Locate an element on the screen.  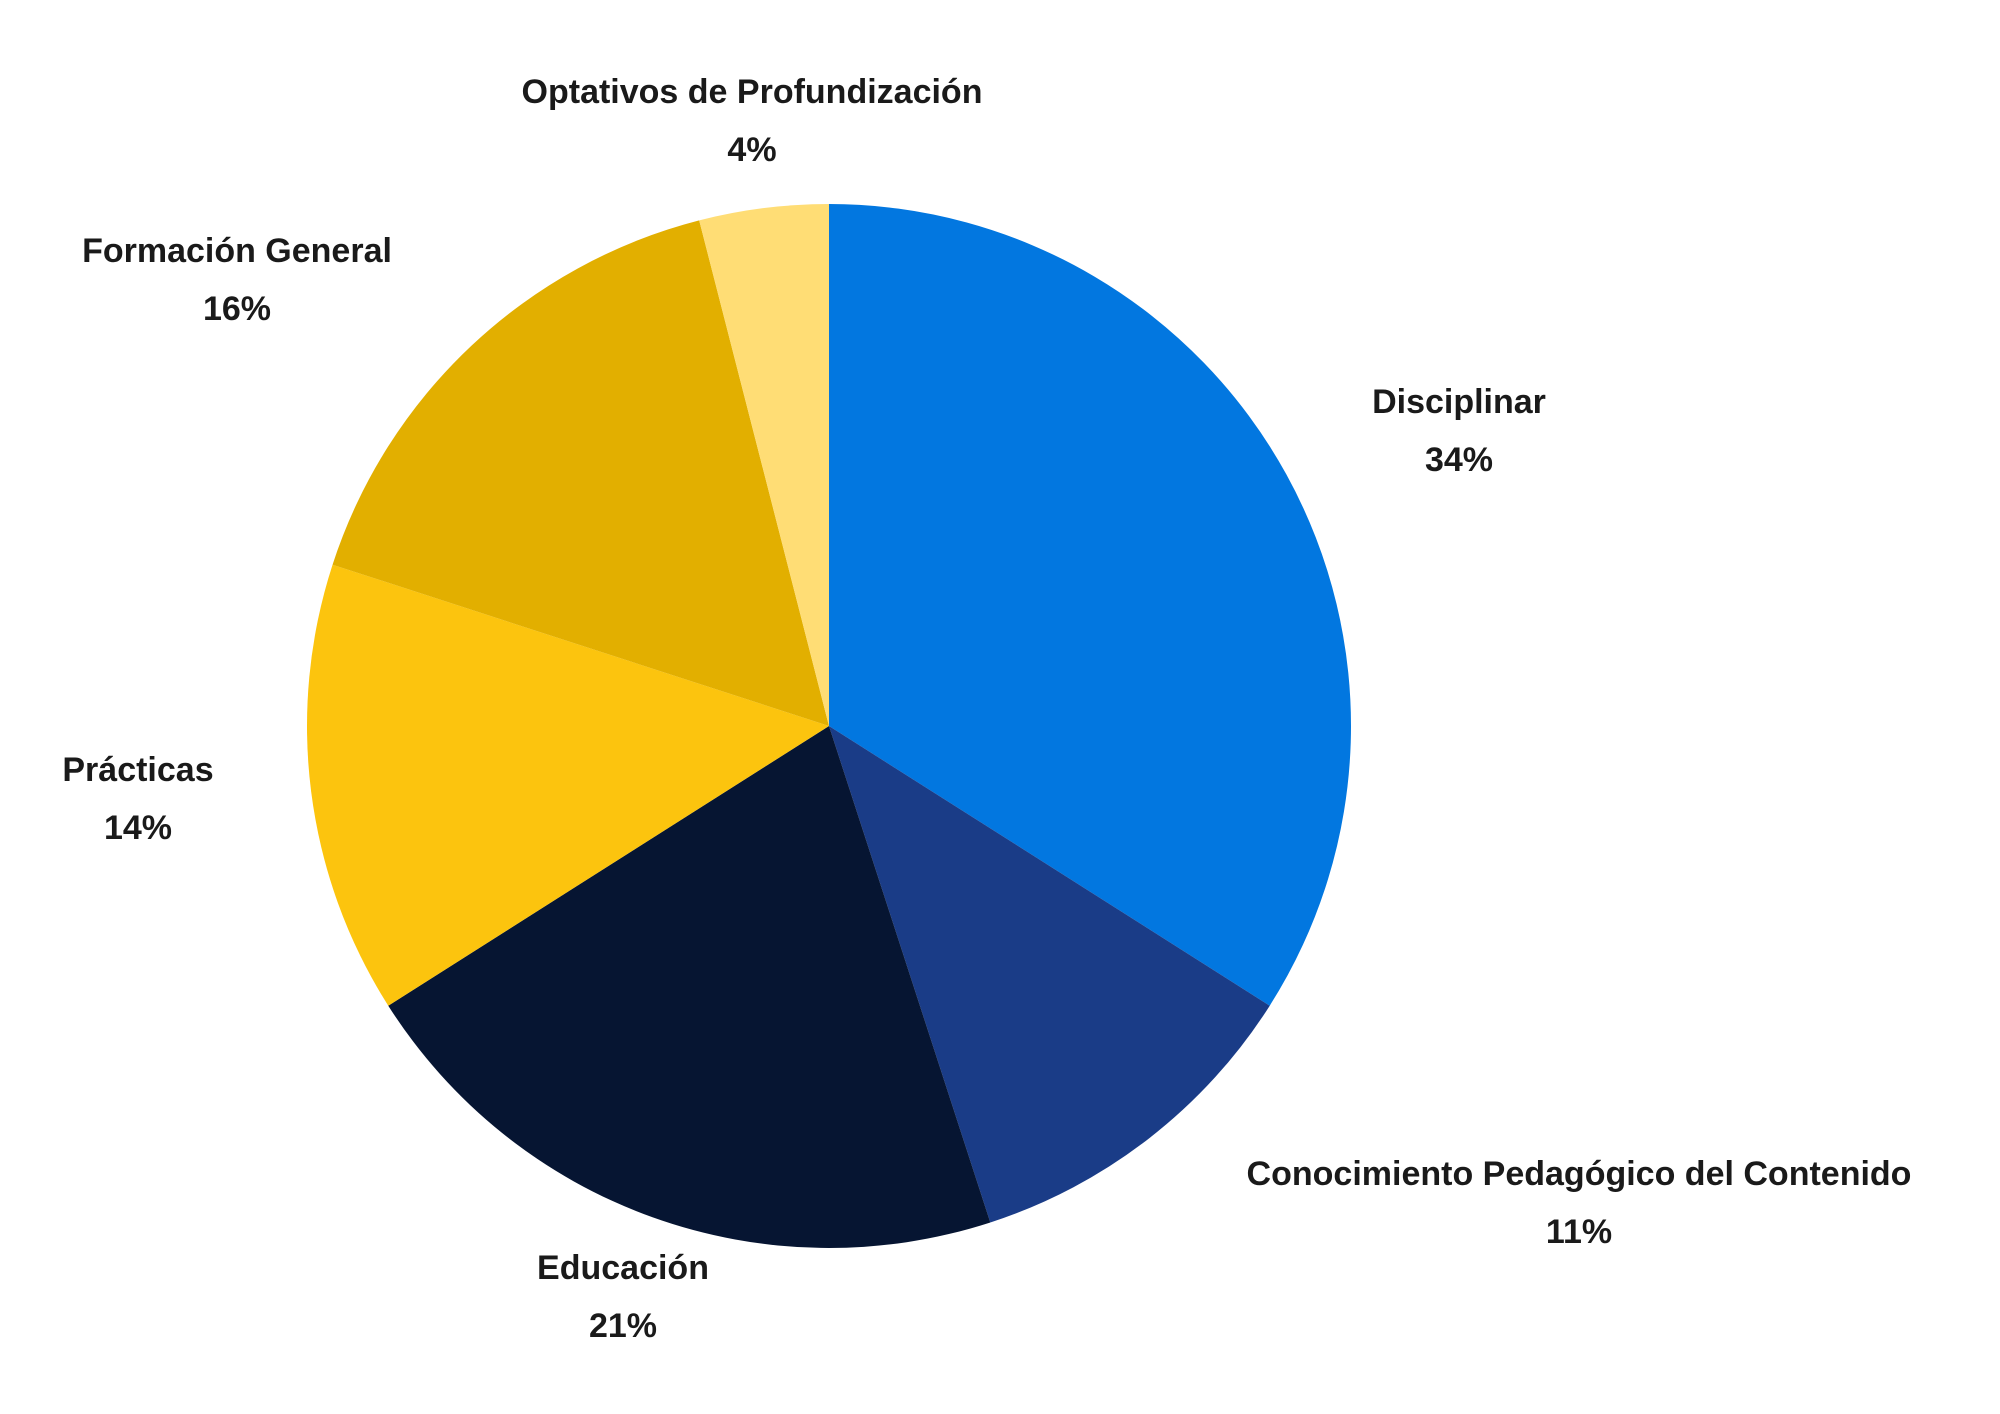
slice-label: Disciplinar is located at coordinates (1459, 402).